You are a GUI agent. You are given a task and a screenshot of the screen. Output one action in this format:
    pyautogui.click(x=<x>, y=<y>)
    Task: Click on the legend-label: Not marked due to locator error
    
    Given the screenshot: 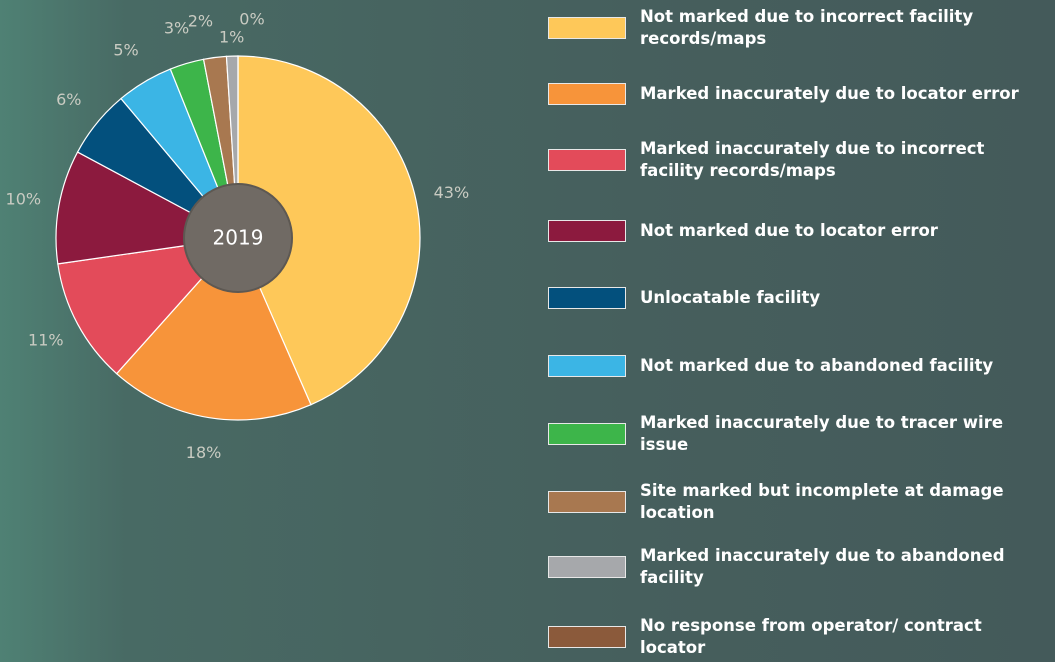 What is the action you would take?
    pyautogui.click(x=789, y=230)
    